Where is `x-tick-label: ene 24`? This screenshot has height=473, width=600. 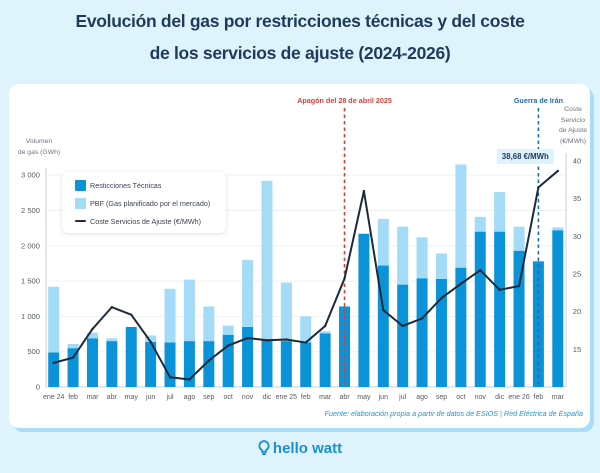 x-tick-label: ene 24 is located at coordinates (54, 397).